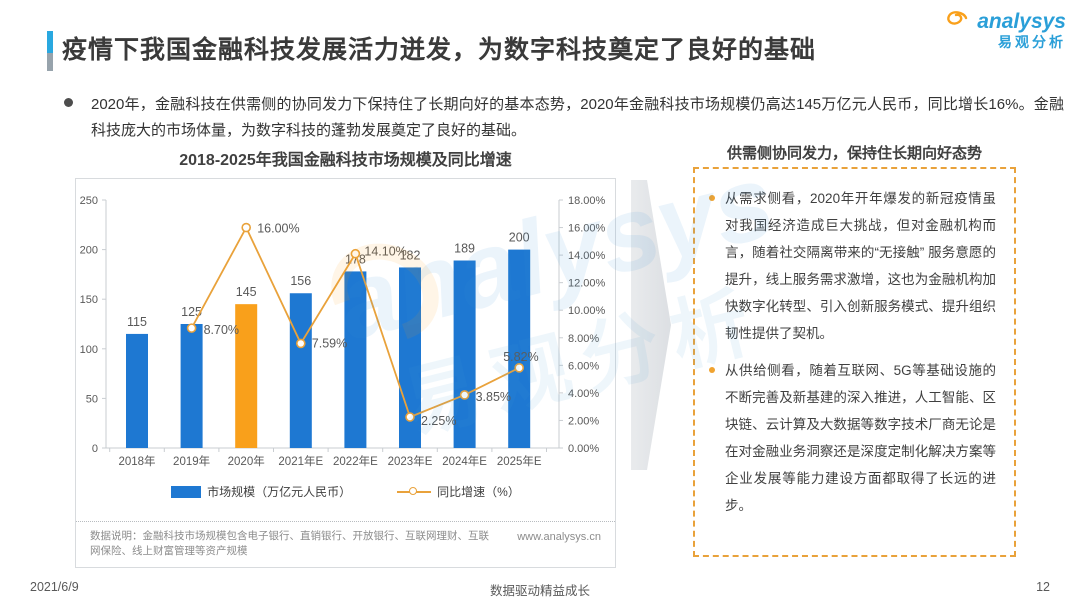 This screenshot has height=608, width=1080. Describe the element at coordinates (583, 421) in the screenshot. I see `right-tick-label: 2.00%` at that location.